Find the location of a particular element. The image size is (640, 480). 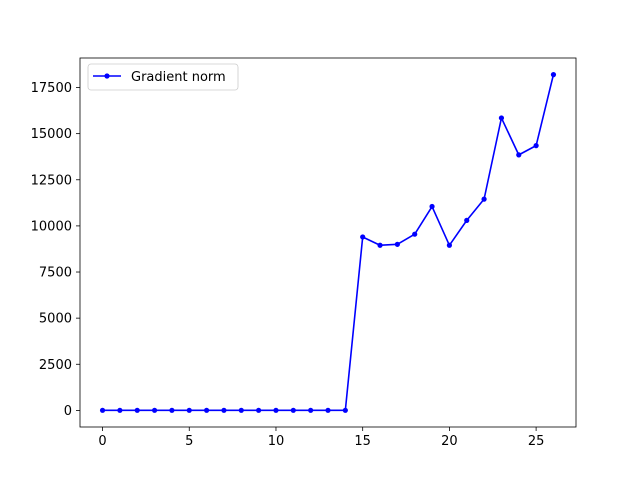

legend: Gradient norm is located at coordinates (163, 77).